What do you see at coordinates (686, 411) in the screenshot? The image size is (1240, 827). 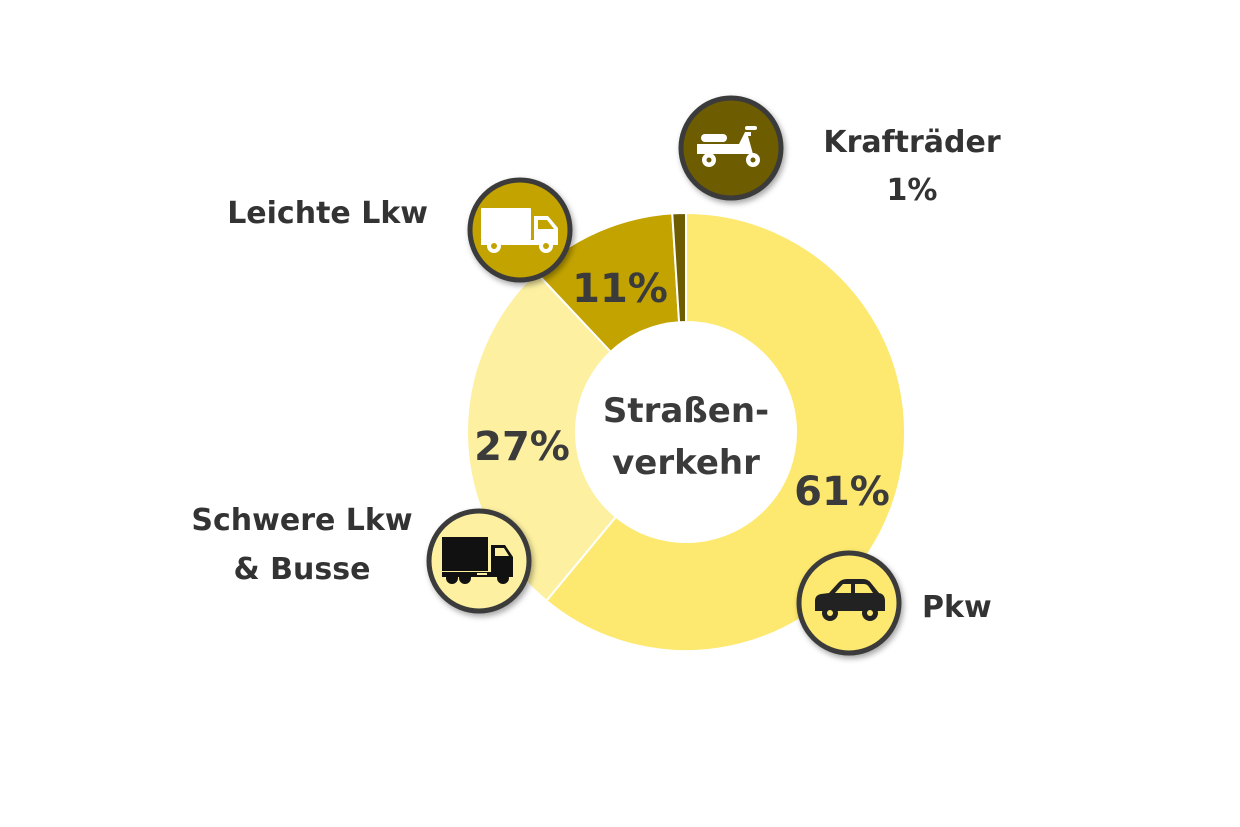 I see `center-label-line-1: Straßen-` at bounding box center [686, 411].